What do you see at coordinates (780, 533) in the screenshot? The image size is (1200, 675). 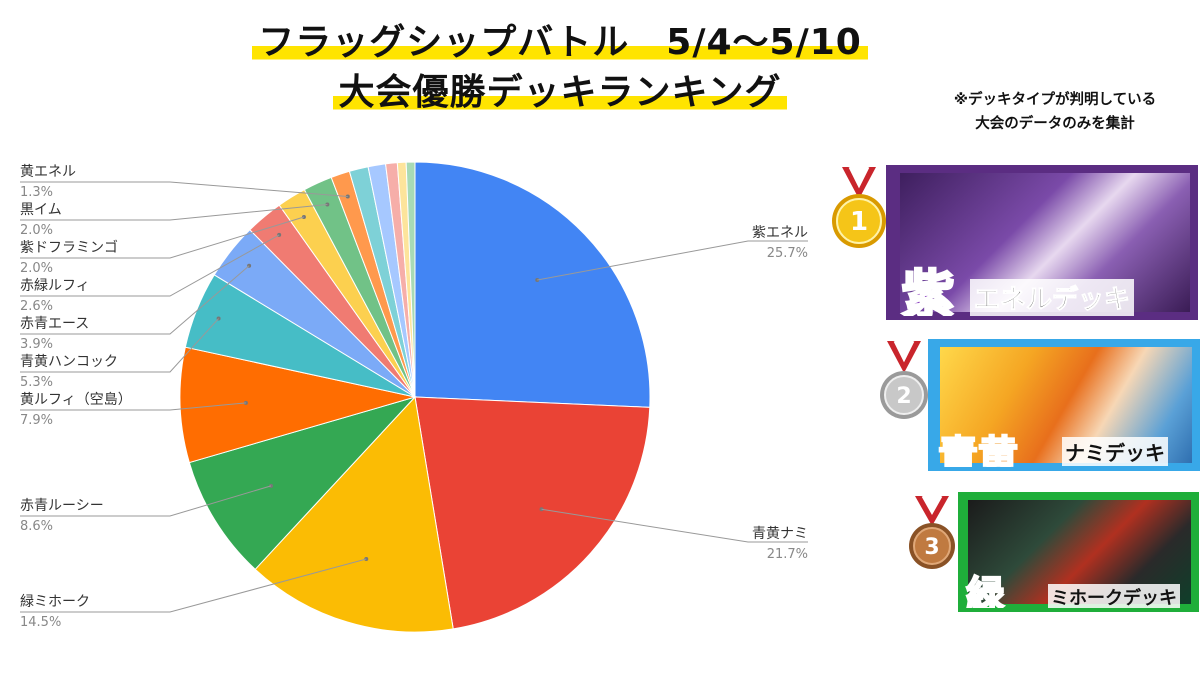 I see `slice-label-1: 青黄ナミ` at bounding box center [780, 533].